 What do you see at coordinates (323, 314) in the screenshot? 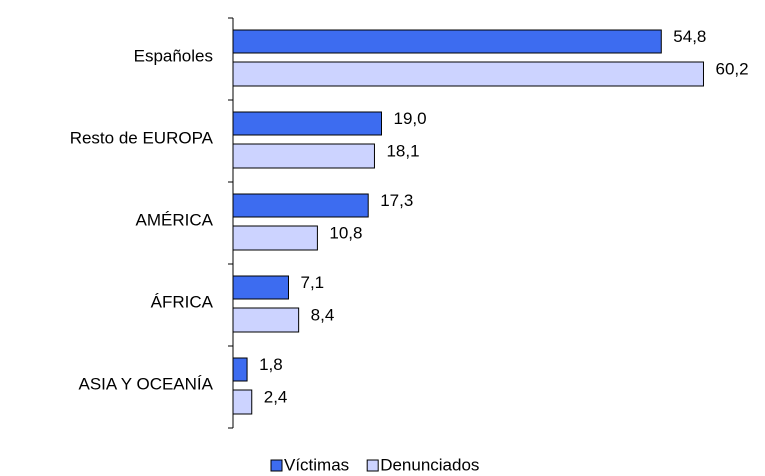
I see `data-label: 8,4` at bounding box center [323, 314].